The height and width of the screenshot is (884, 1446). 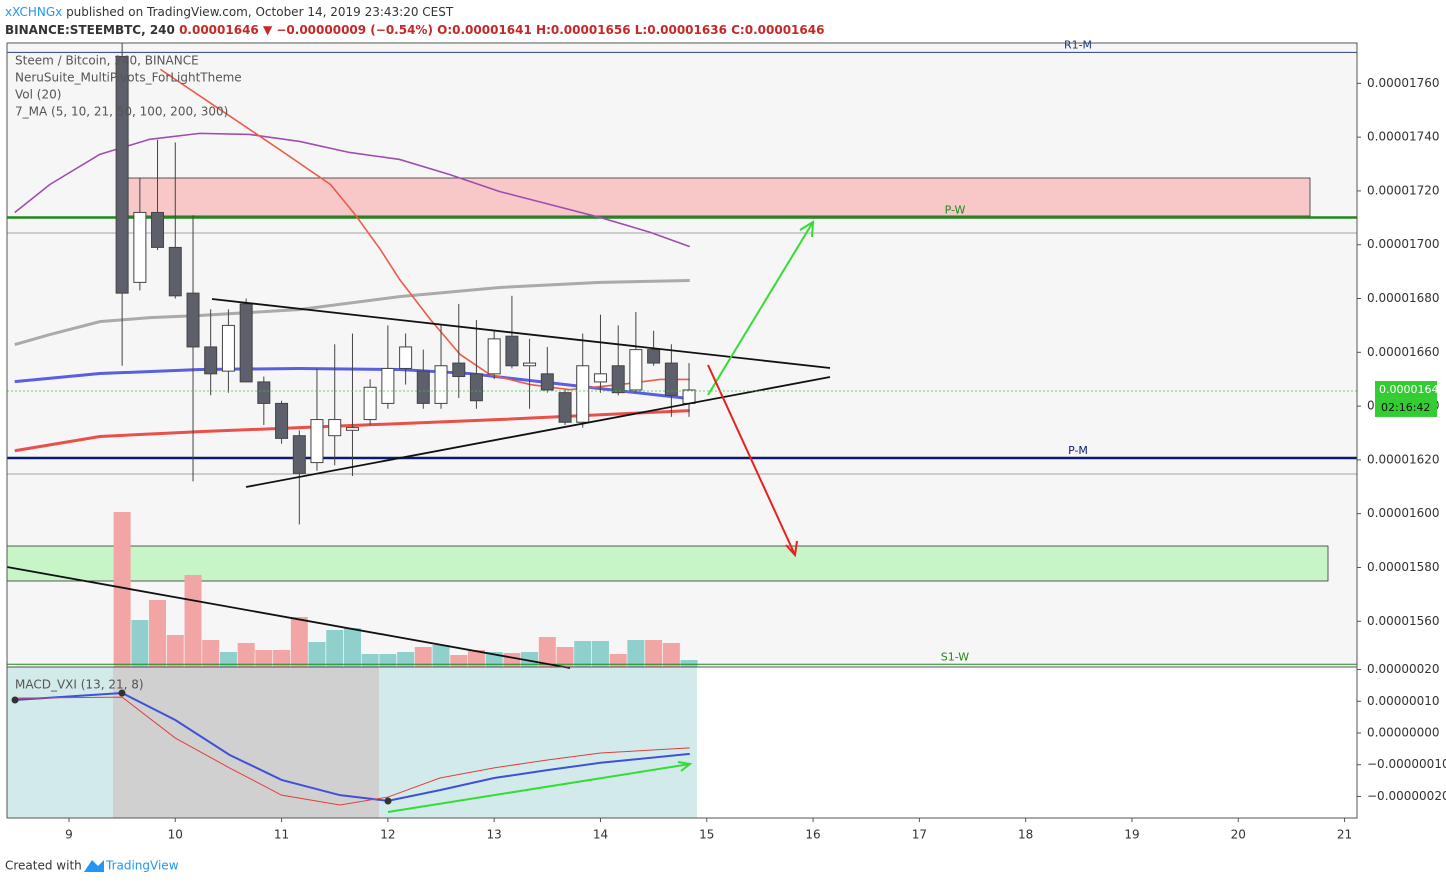 I want to click on demand-zone, so click(x=667, y=563).